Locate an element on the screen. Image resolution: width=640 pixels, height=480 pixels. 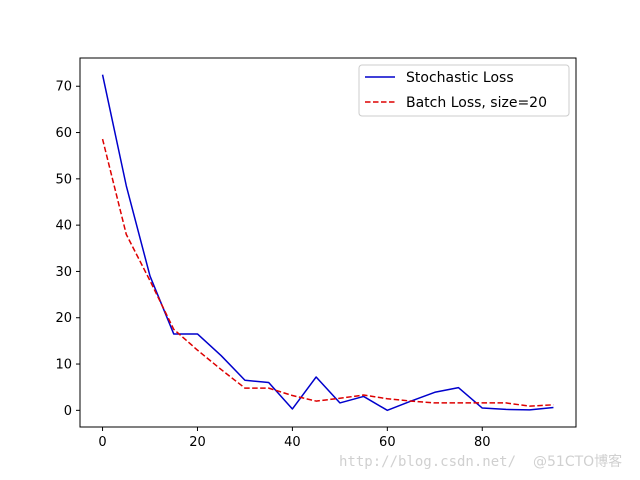
x-tick-label: 60 is located at coordinates (387, 442).